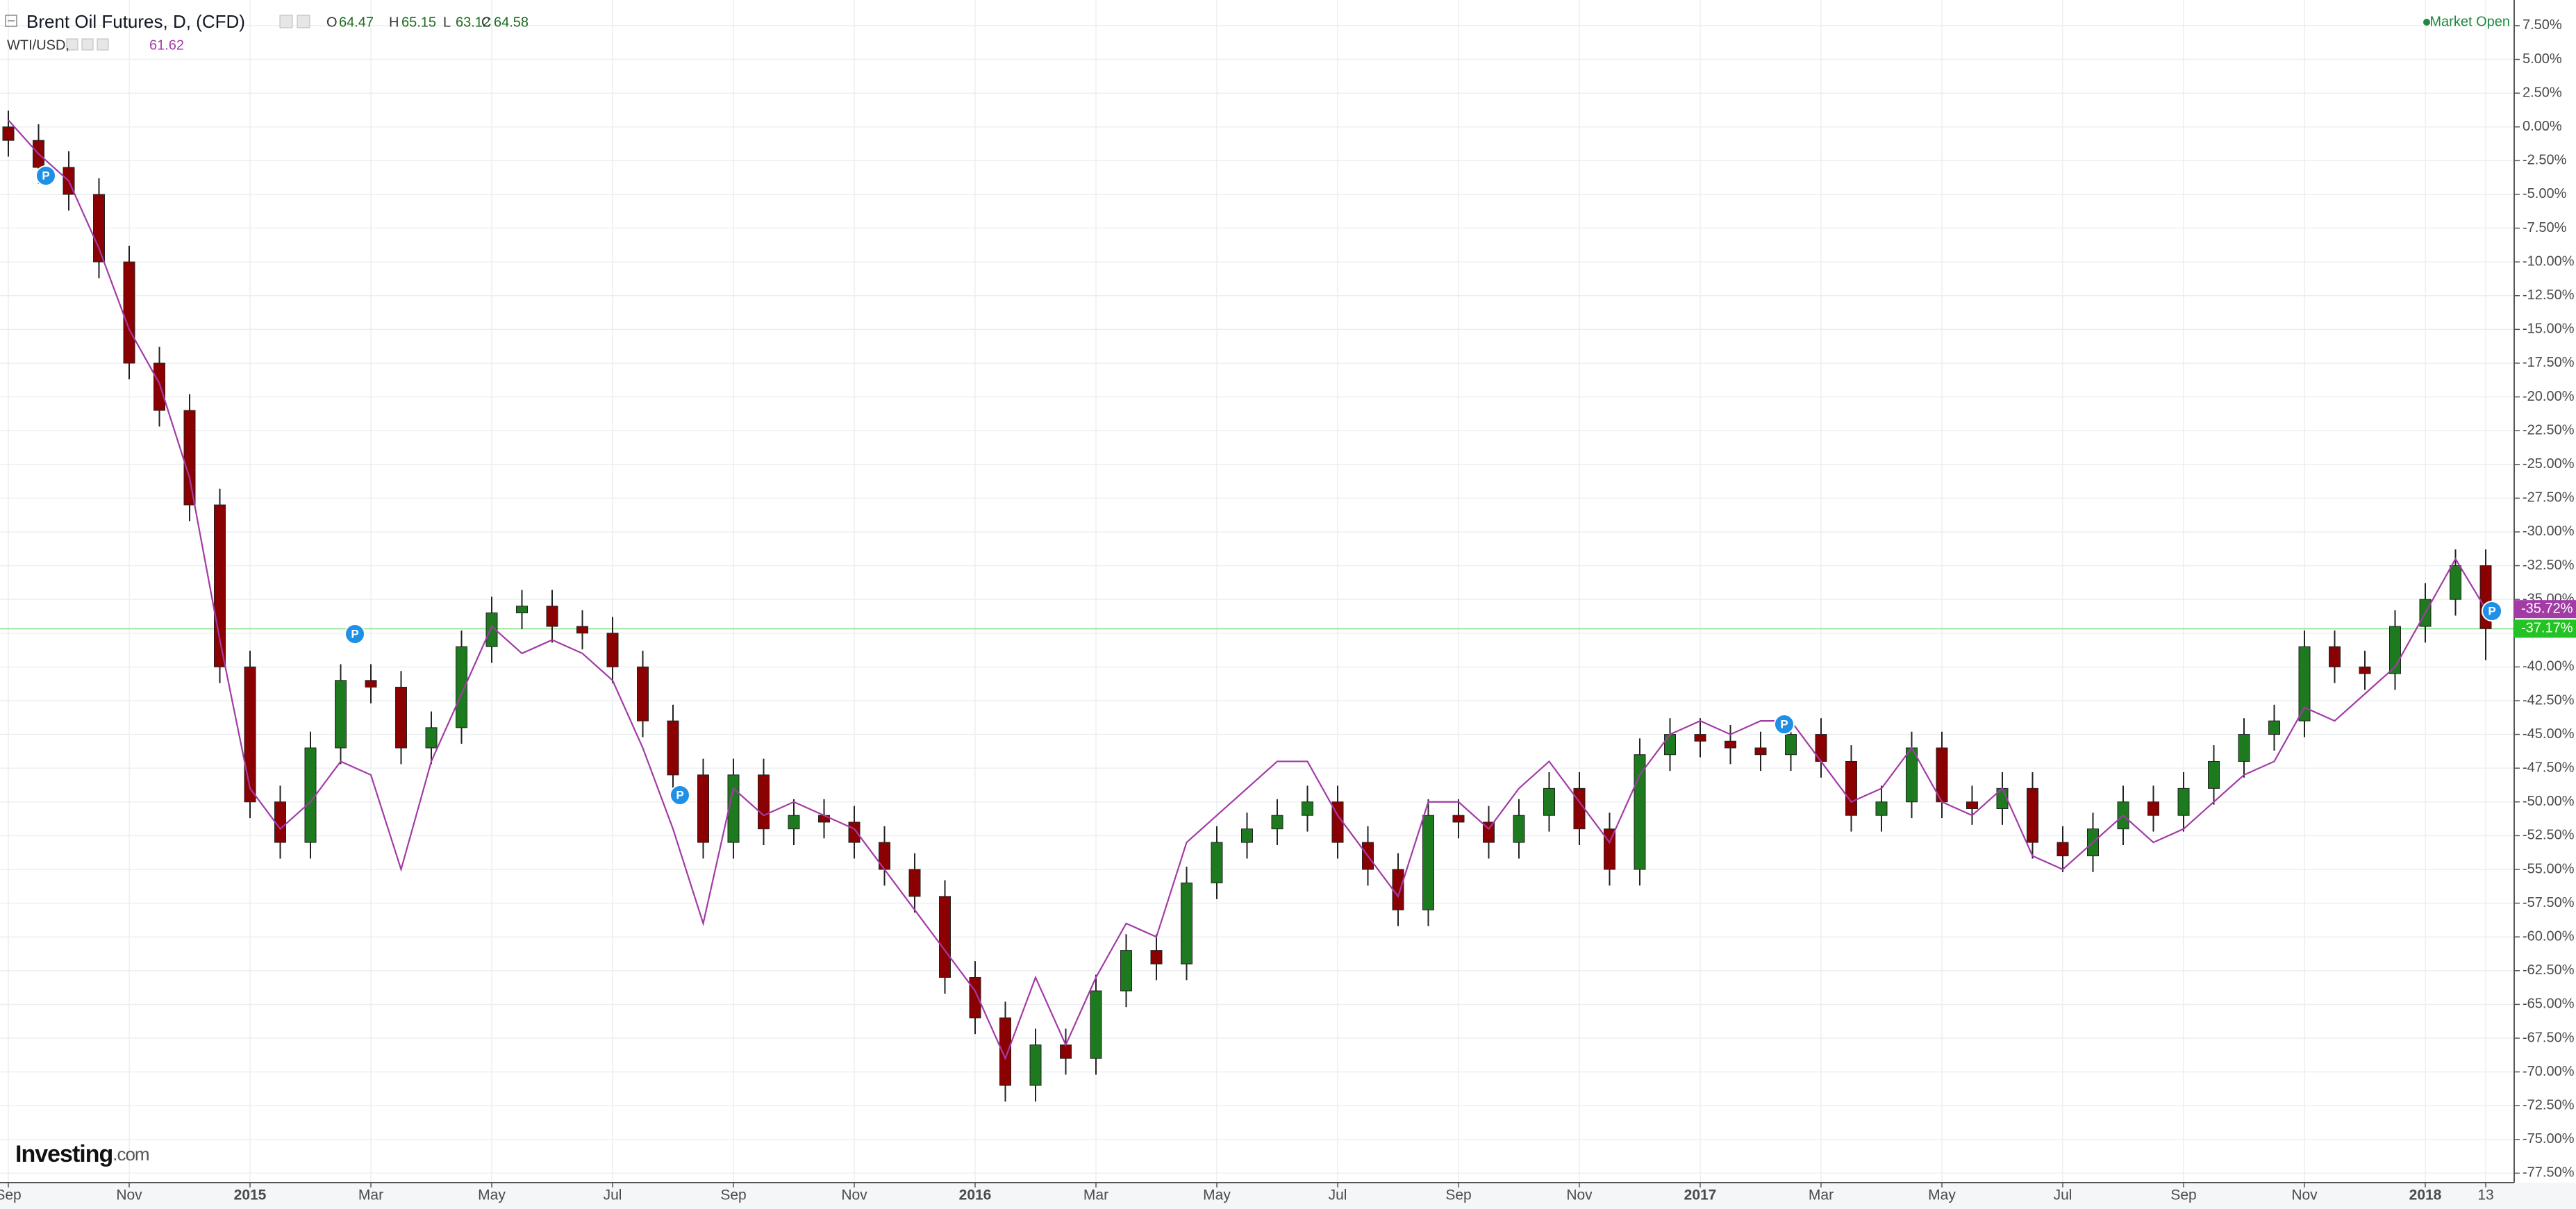  I want to click on y-tick-label: -15.00%, so click(2549, 329).